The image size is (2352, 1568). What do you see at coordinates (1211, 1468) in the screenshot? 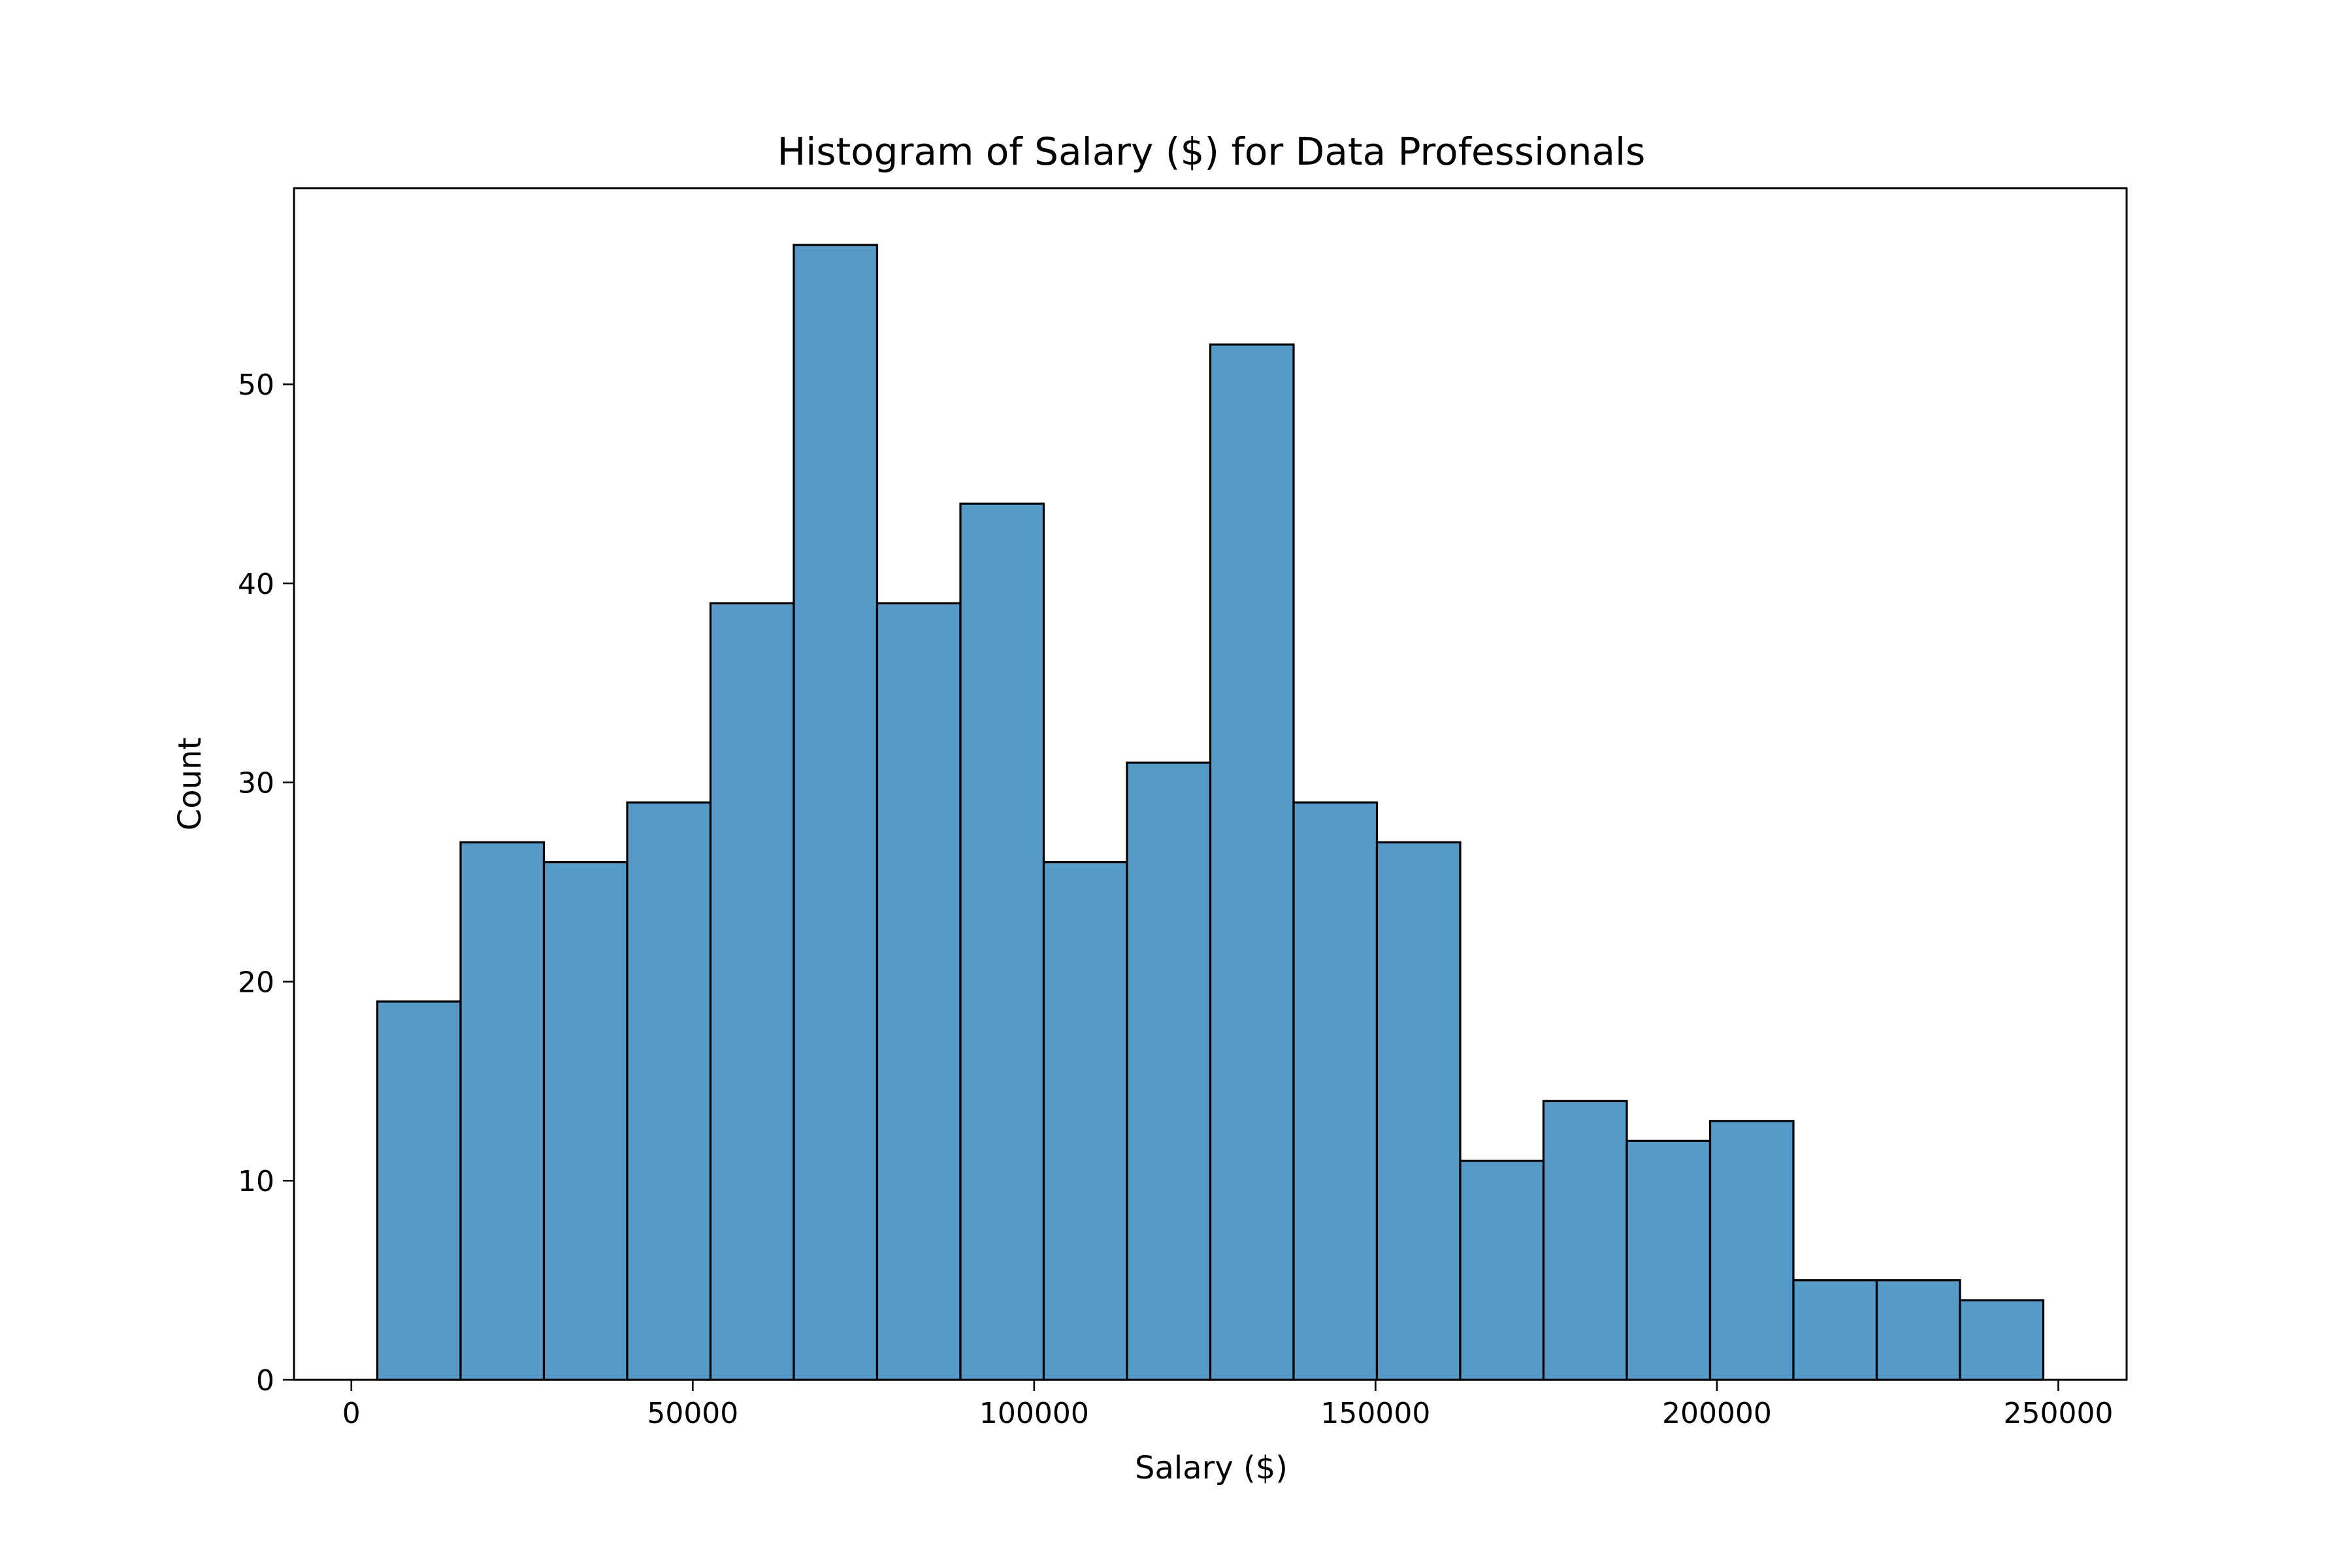
I see `x-axis-label: Salary ($)` at bounding box center [1211, 1468].